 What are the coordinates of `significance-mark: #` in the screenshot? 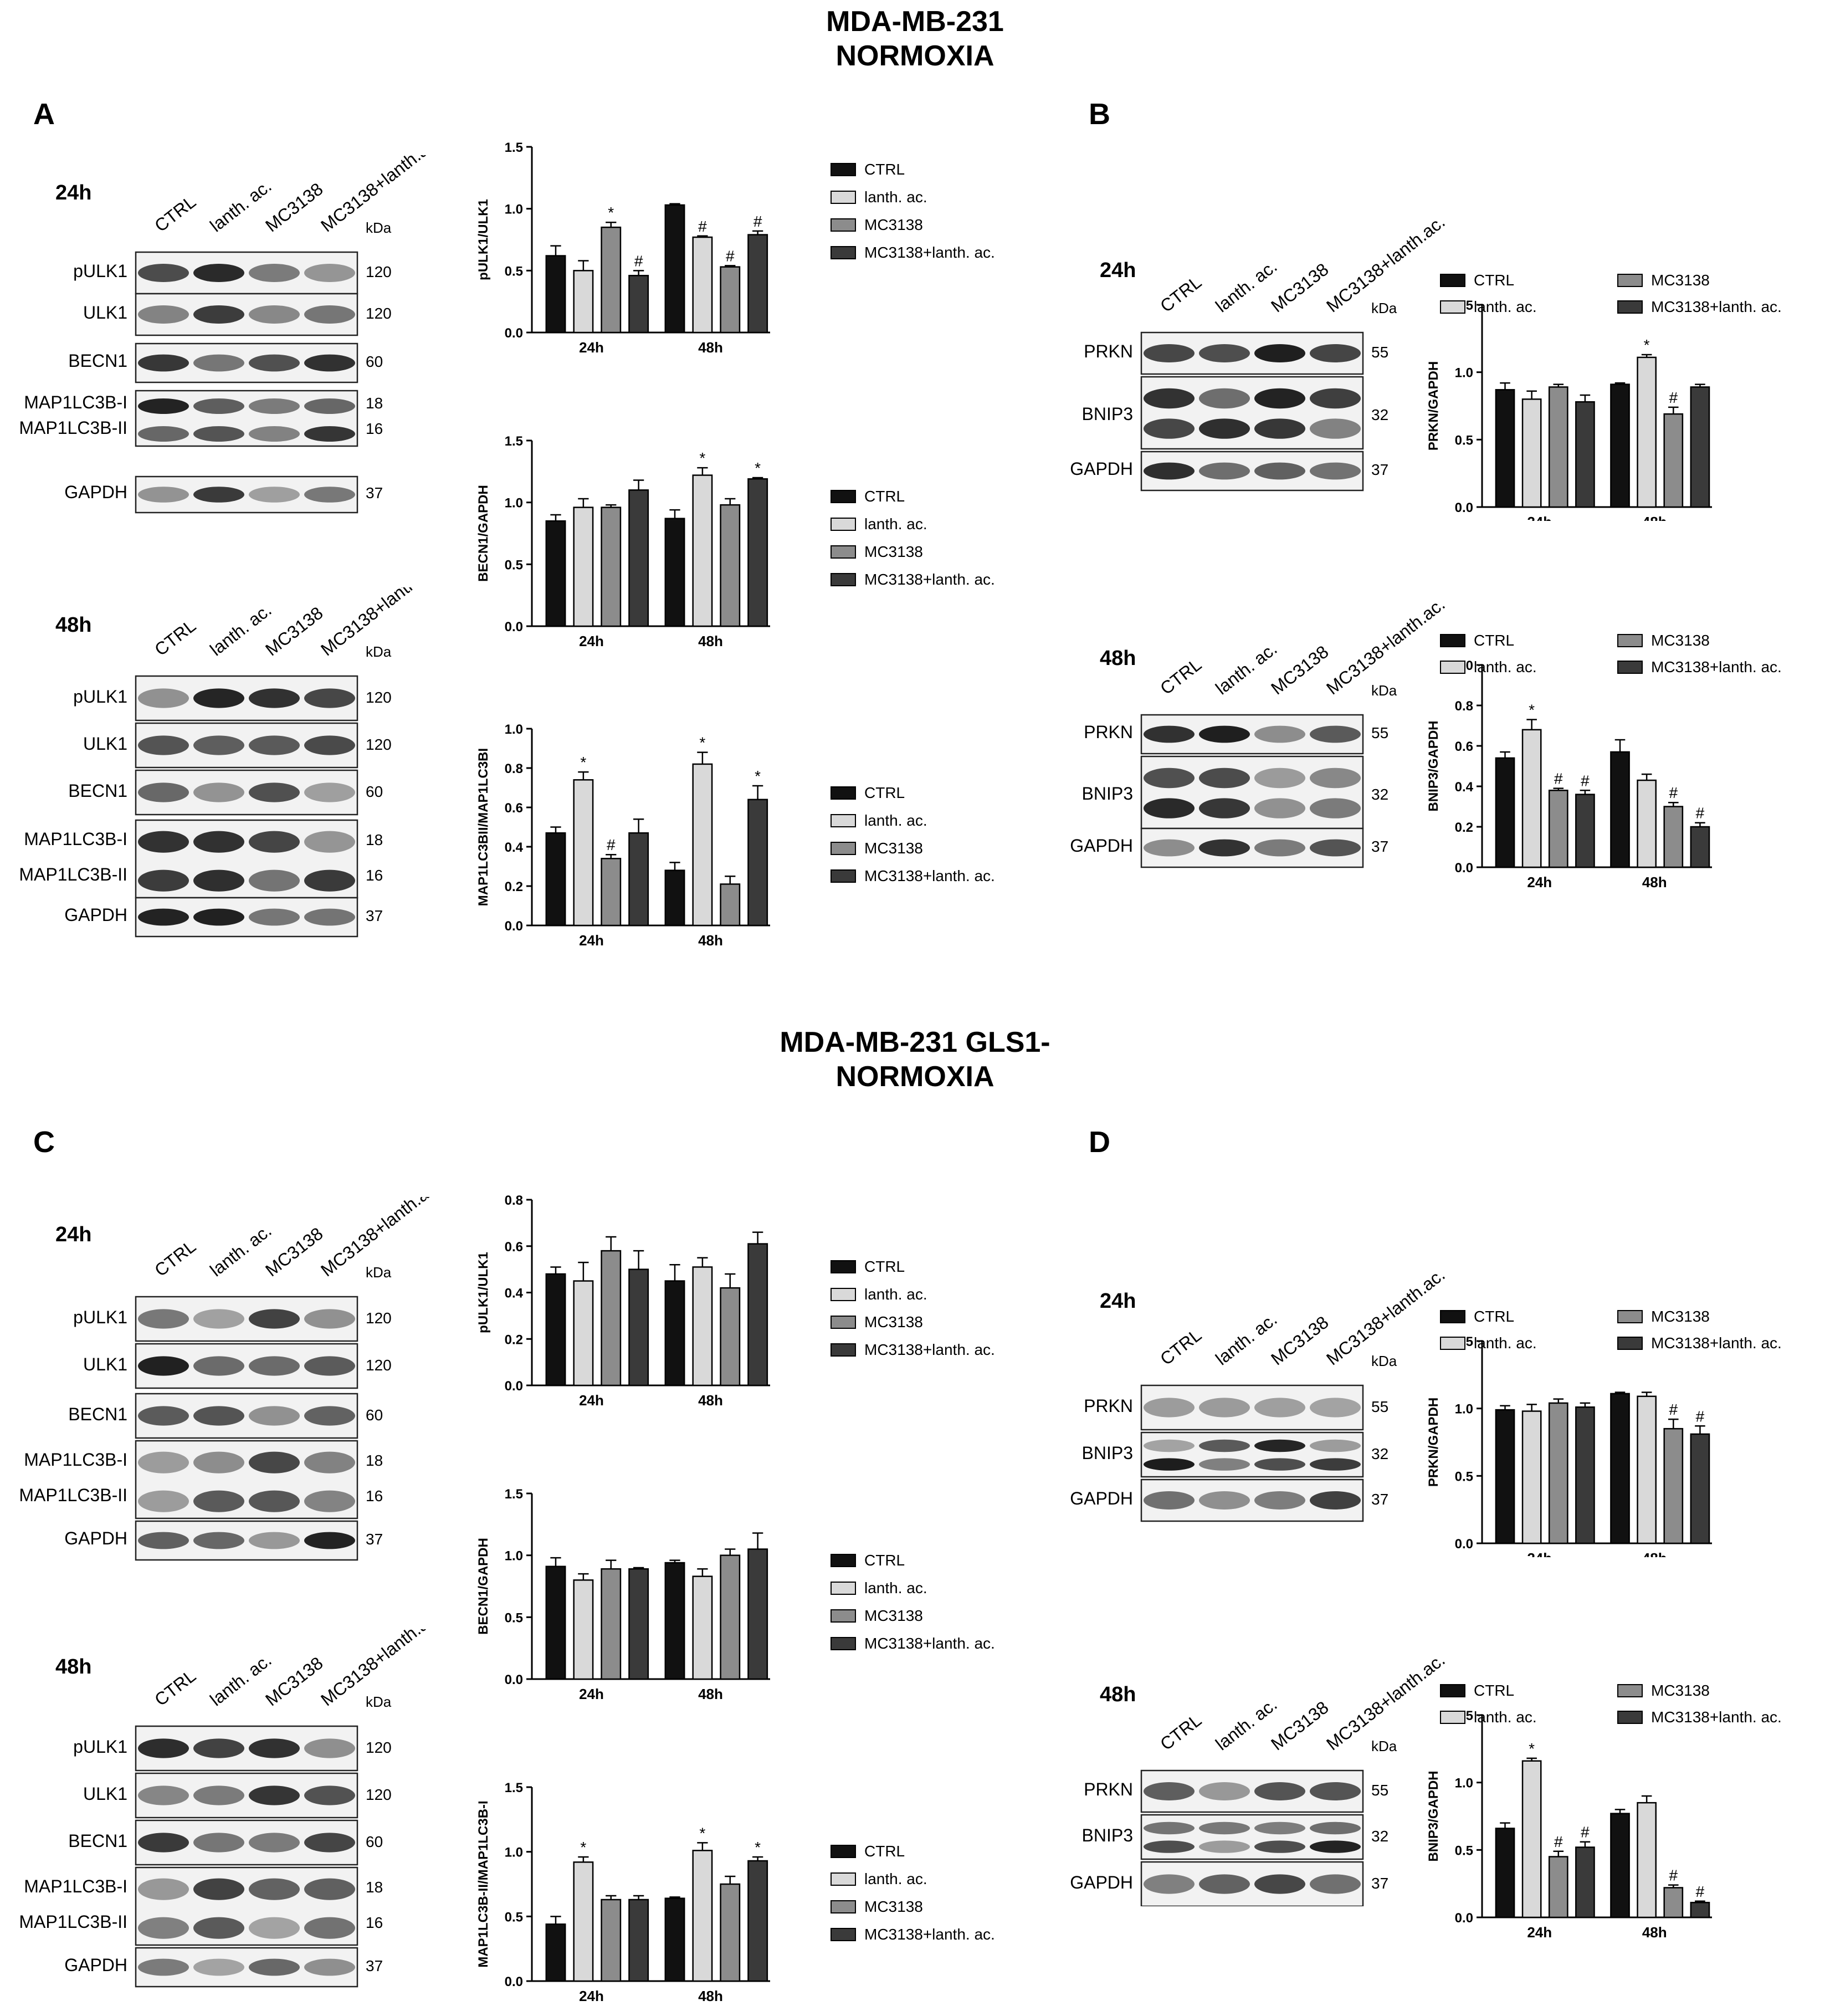 It's located at (1673, 1409).